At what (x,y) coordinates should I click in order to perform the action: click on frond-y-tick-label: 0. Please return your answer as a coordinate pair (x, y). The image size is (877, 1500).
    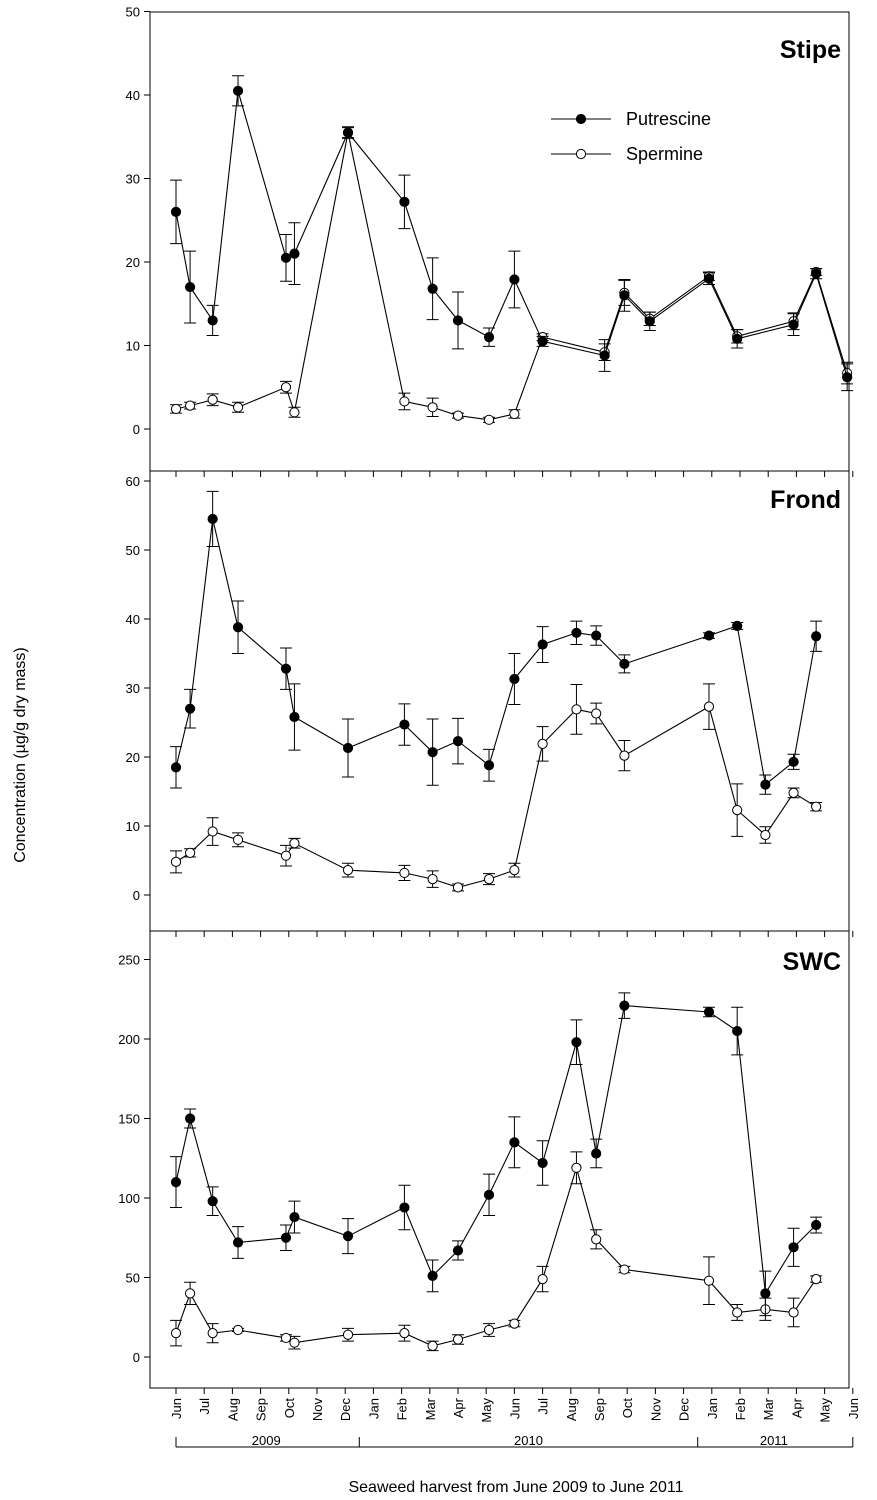
    Looking at the image, I should click on (136, 895).